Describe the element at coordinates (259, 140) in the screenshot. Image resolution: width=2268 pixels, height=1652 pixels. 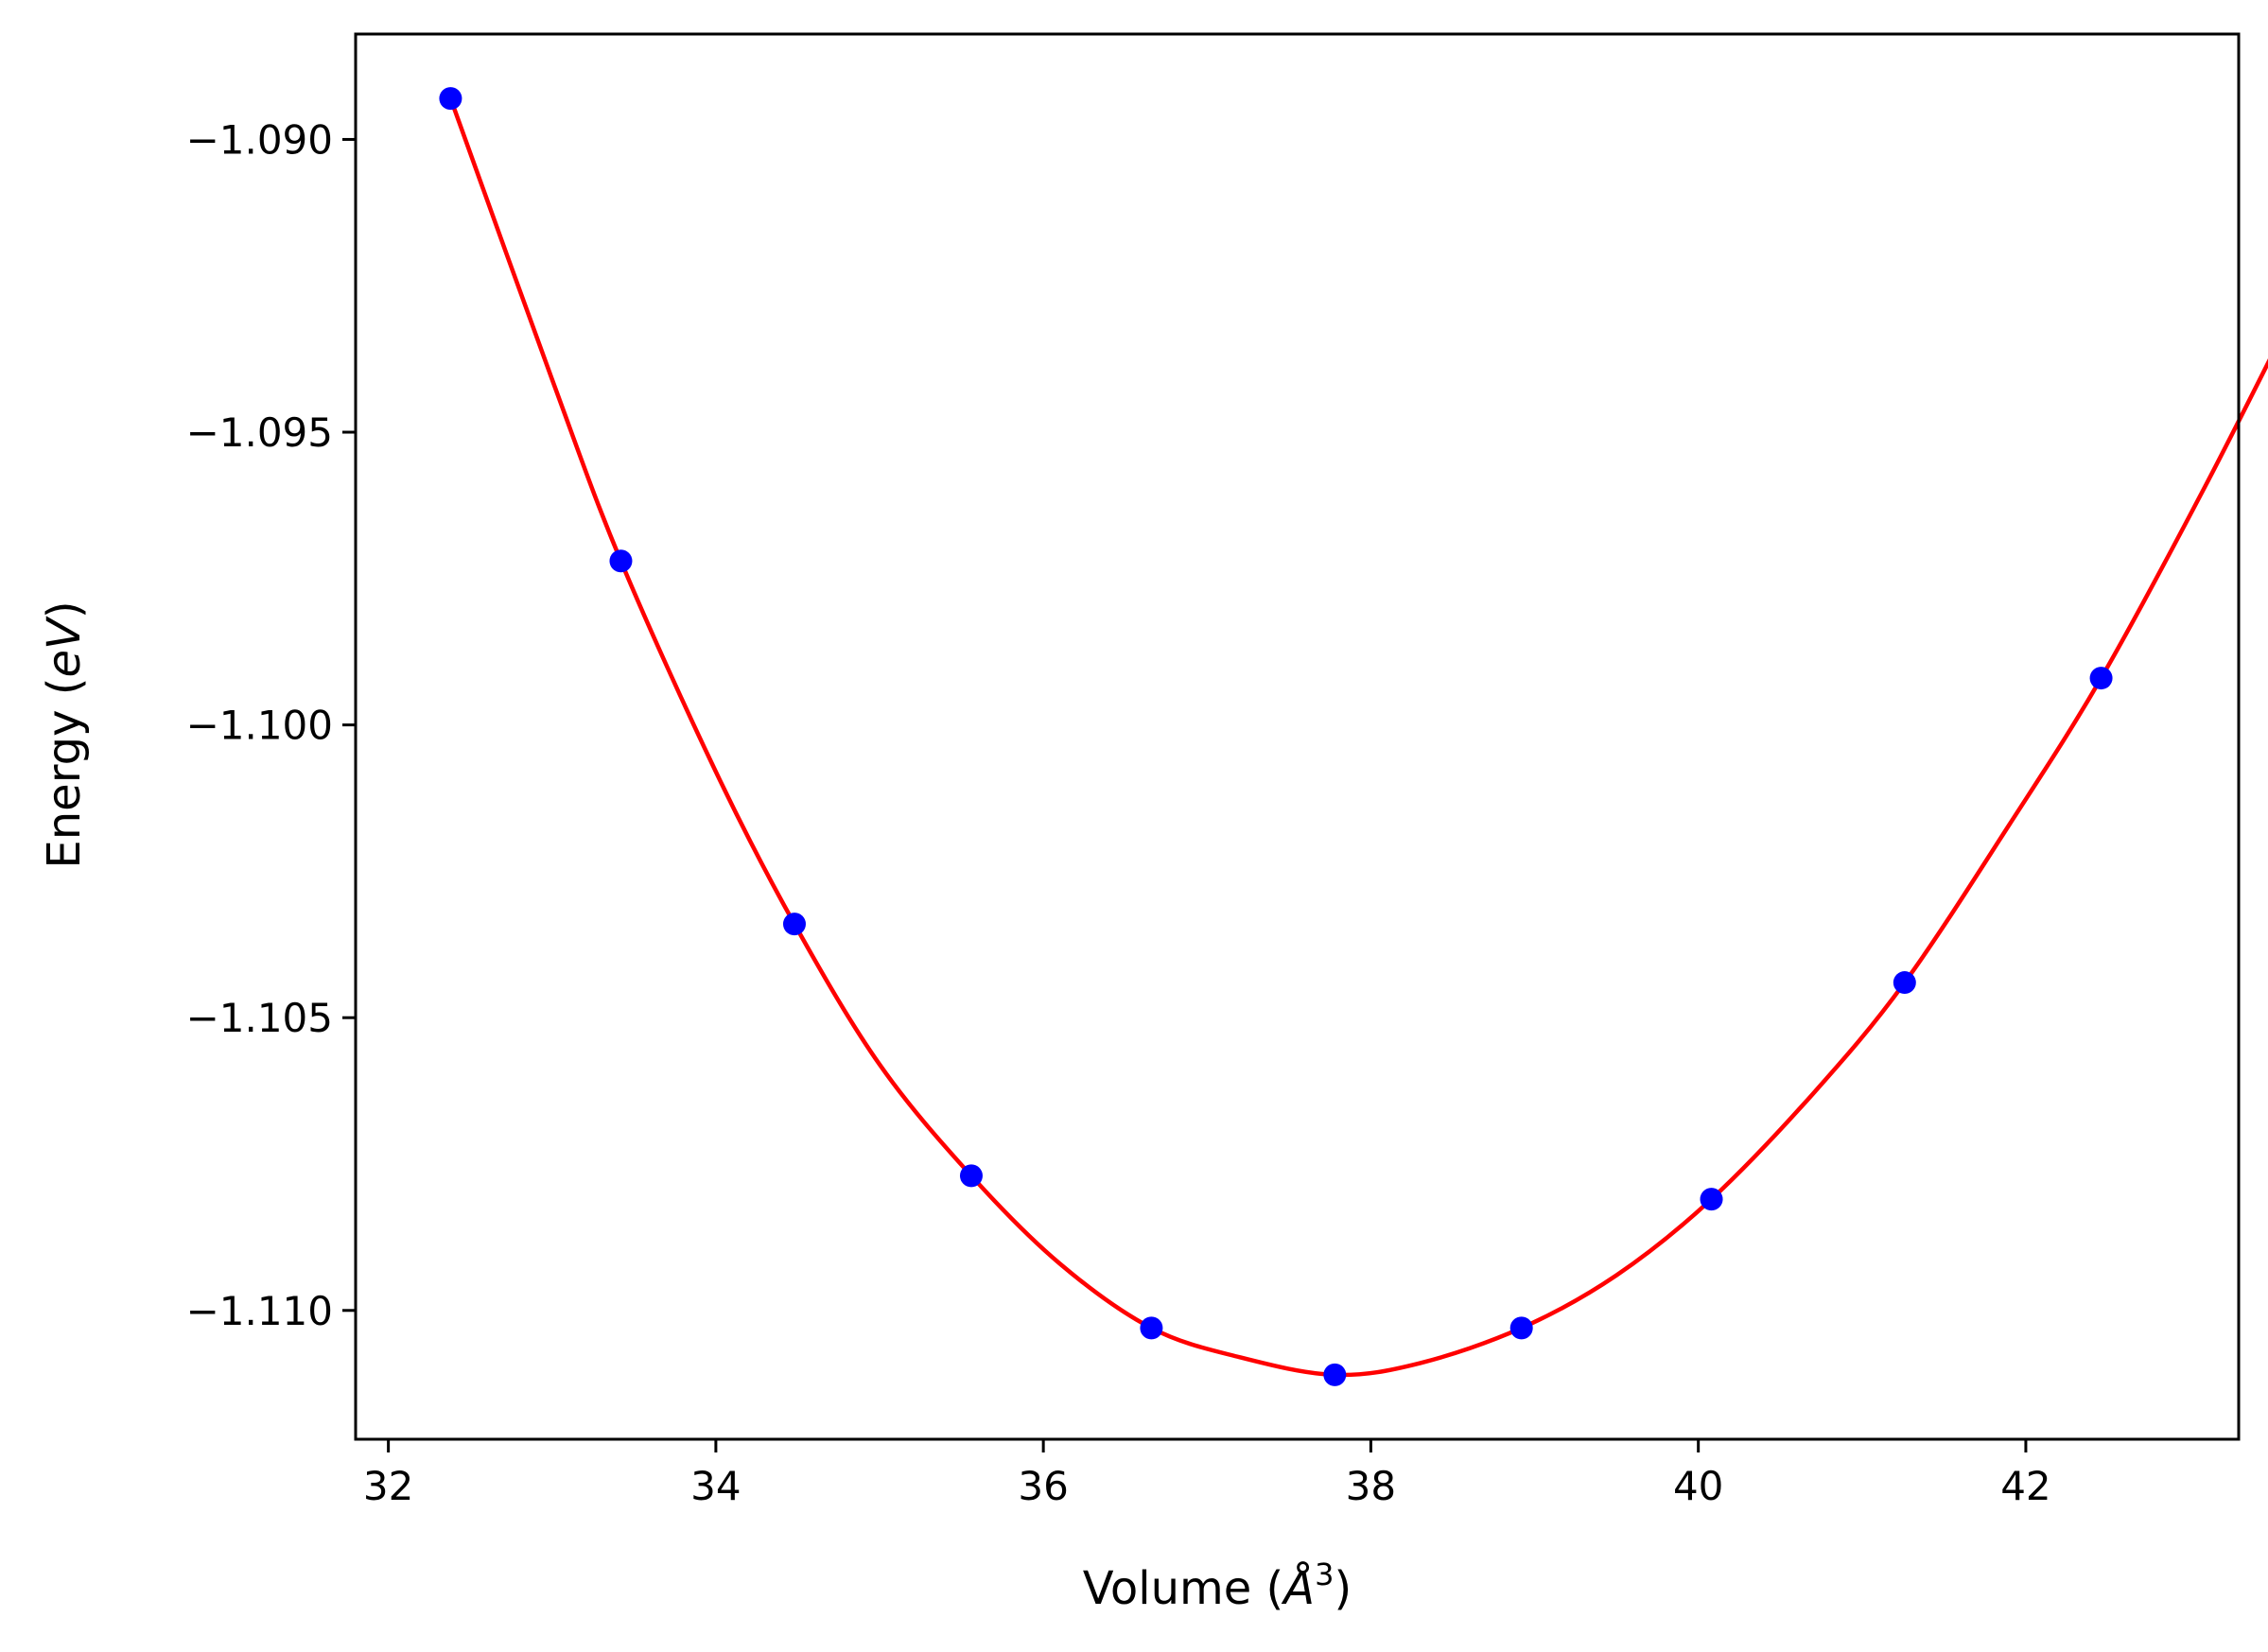
I see `y-tick-label: −1.090` at that location.